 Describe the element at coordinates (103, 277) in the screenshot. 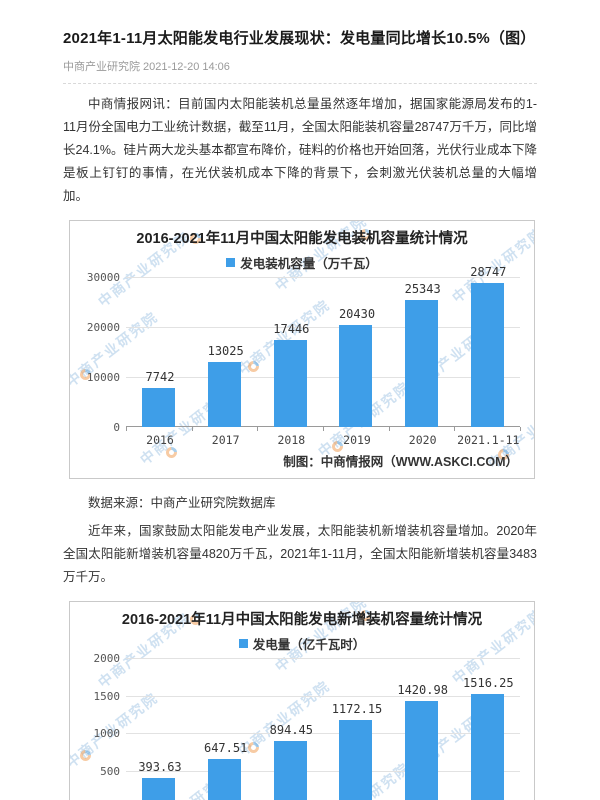

I see `y-axis-tick-label: 30000` at that location.